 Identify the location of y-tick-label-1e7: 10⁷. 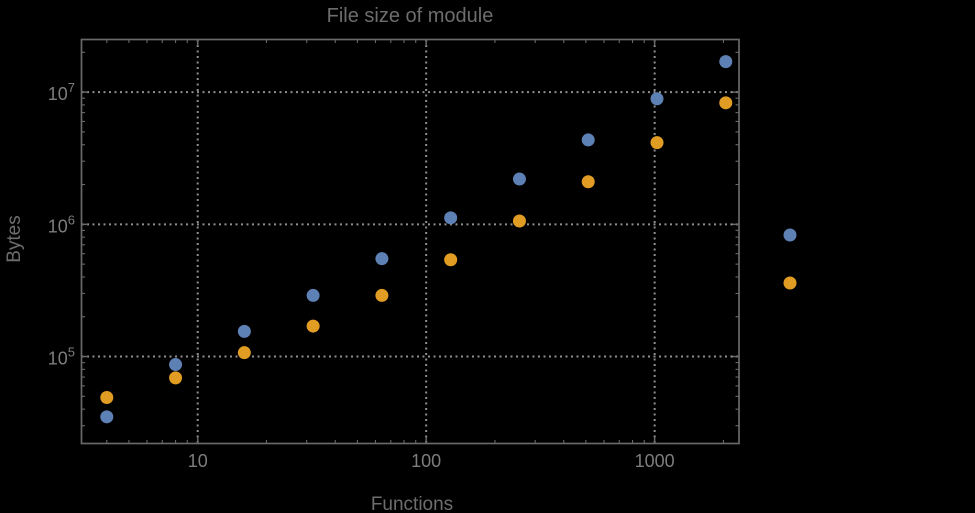
(61, 92).